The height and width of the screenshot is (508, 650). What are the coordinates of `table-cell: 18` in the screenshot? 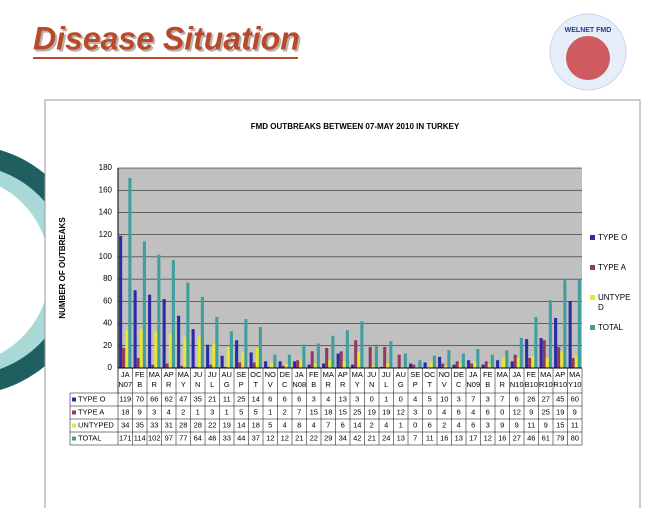 It's located at (125, 411).